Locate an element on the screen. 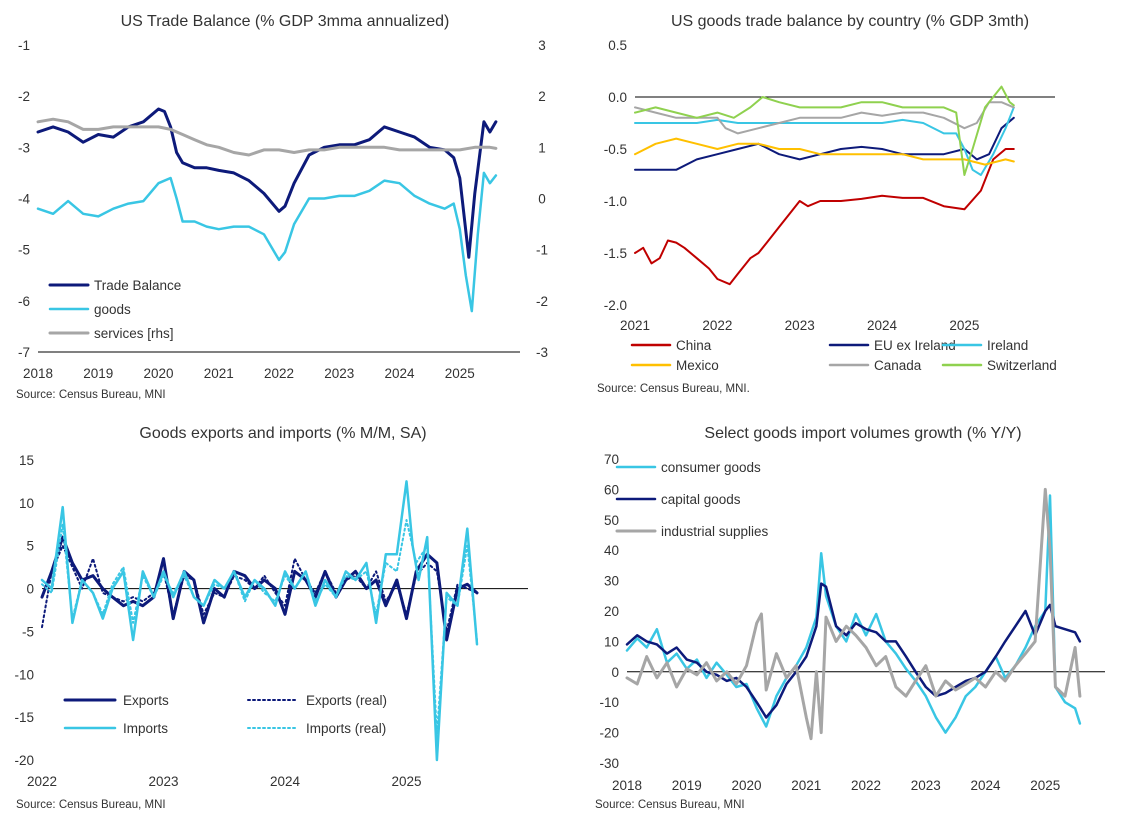 The image size is (1121, 816). legend-label-consumer-goods: consumer goods is located at coordinates (711, 467).